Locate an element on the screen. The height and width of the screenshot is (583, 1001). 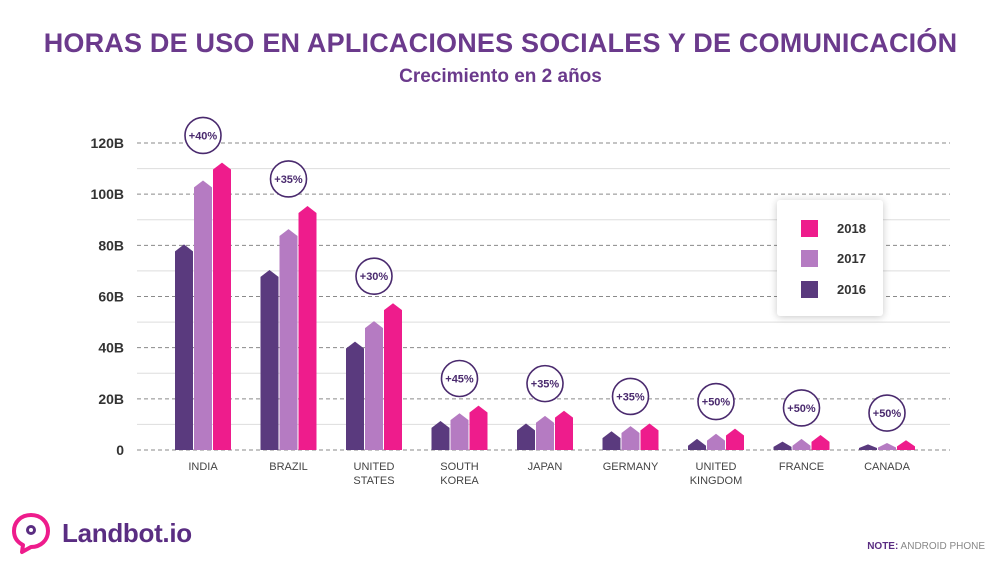
x-tick-label: CANADA is located at coordinates (887, 467).